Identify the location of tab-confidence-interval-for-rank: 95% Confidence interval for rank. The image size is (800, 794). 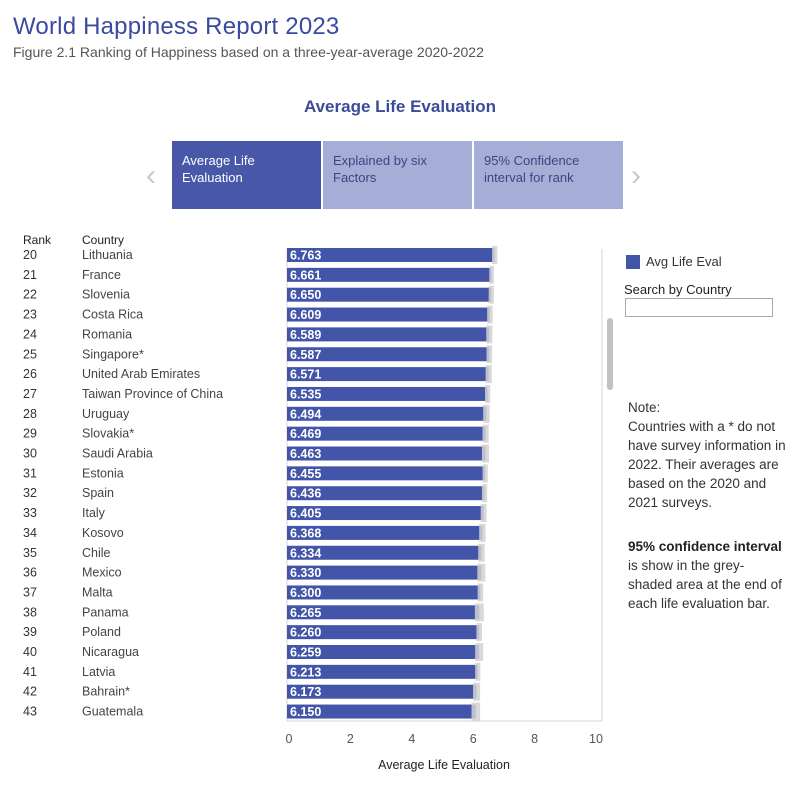
(548, 175).